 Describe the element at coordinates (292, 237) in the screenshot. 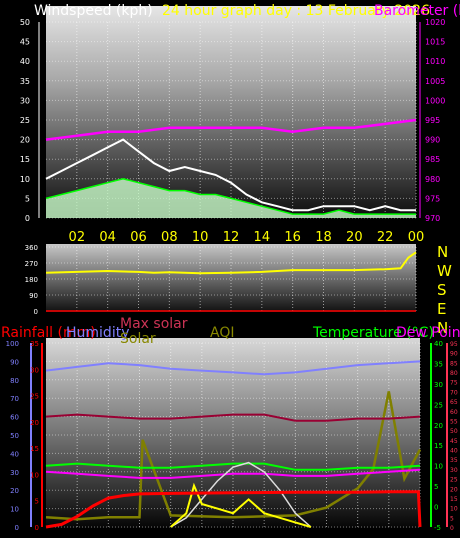

I see `hour-tick-label: 16` at that location.